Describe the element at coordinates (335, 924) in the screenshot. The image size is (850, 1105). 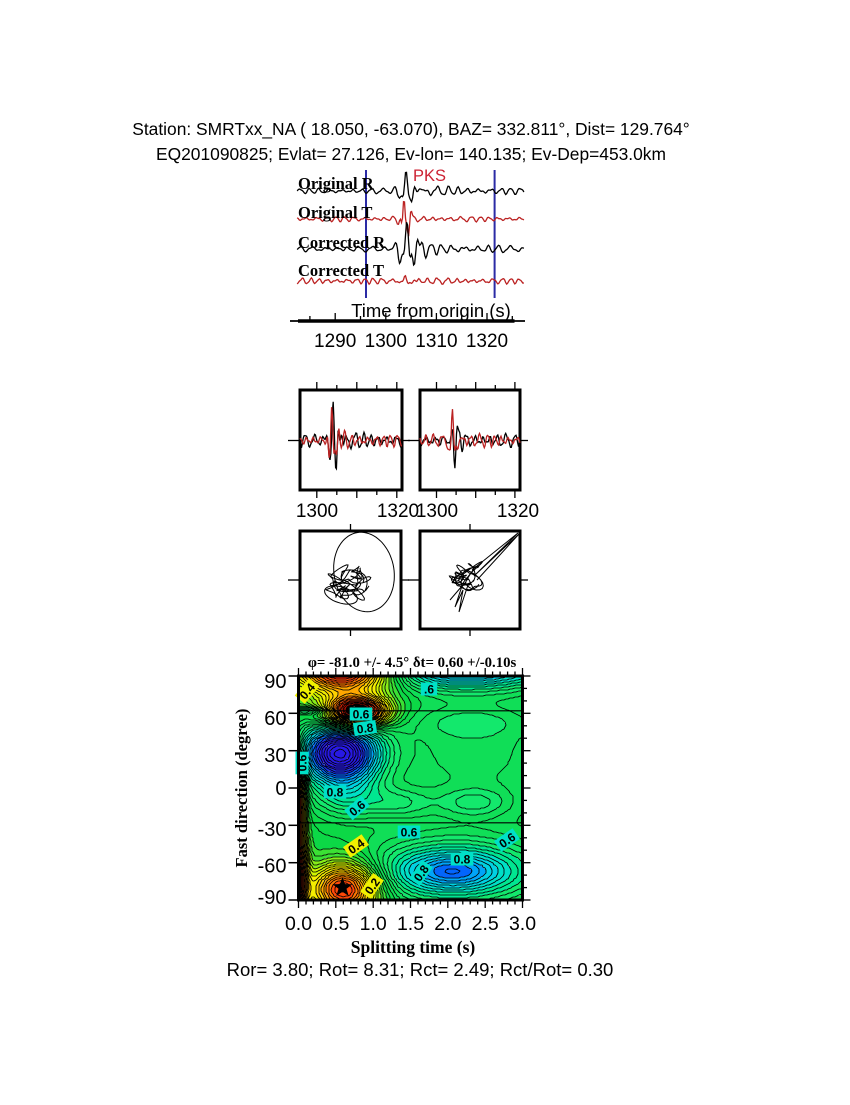
I see `svg-text: 0.5` at that location.